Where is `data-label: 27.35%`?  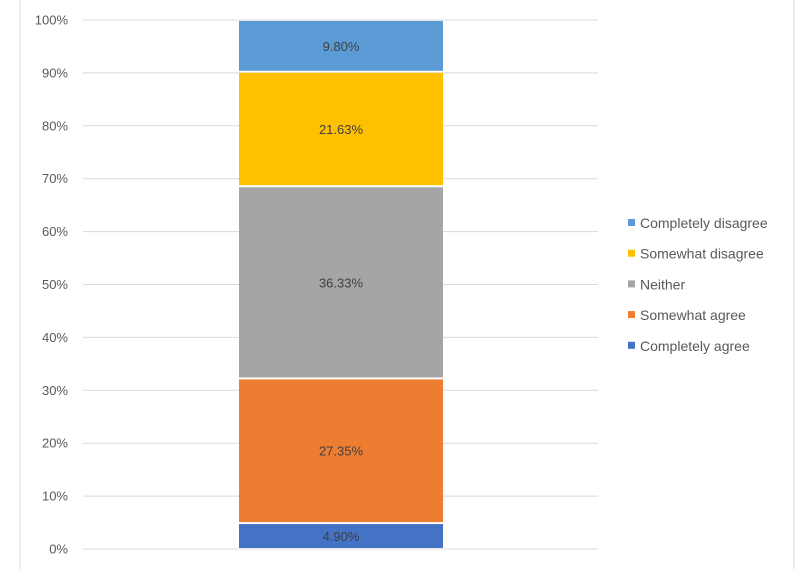
data-label: 27.35% is located at coordinates (341, 451).